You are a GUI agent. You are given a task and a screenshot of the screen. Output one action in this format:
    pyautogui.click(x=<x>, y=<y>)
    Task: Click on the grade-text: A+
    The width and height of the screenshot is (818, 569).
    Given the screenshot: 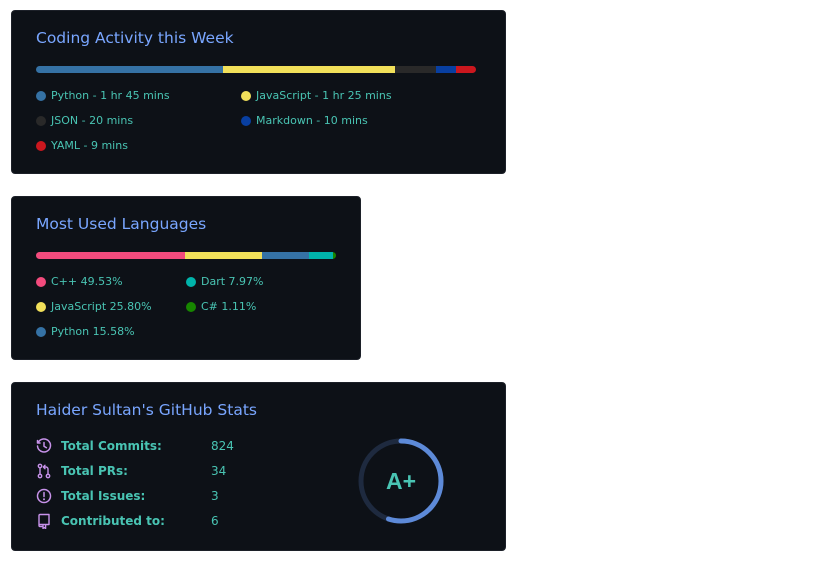 What is the action you would take?
    pyautogui.click(x=401, y=481)
    